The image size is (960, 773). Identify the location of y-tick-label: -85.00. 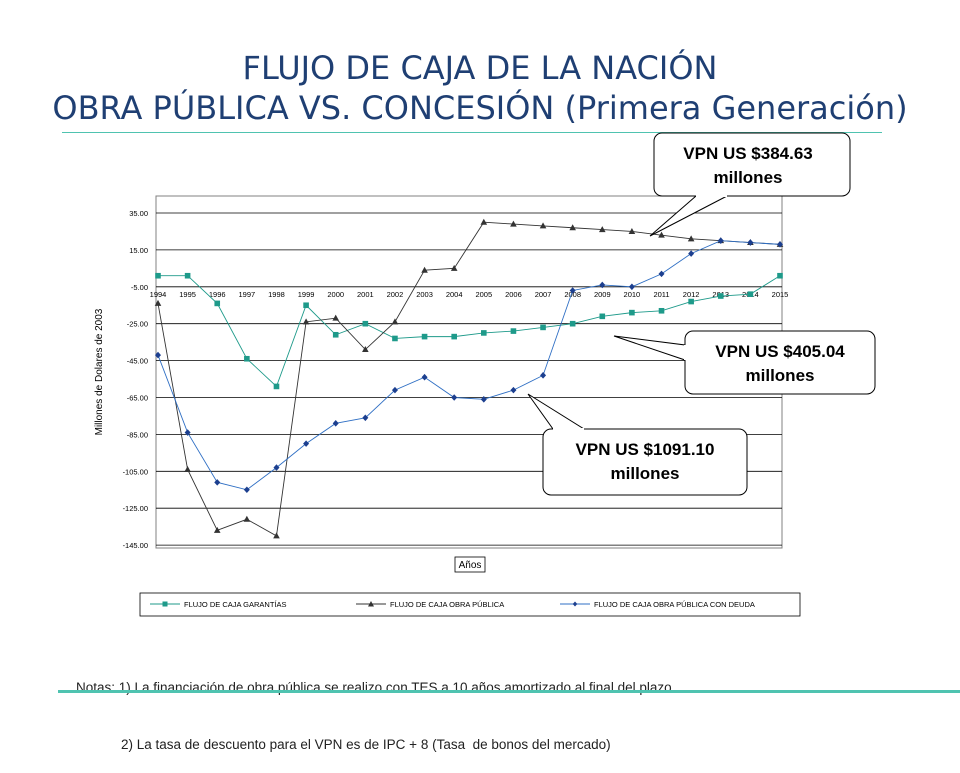
(137, 434).